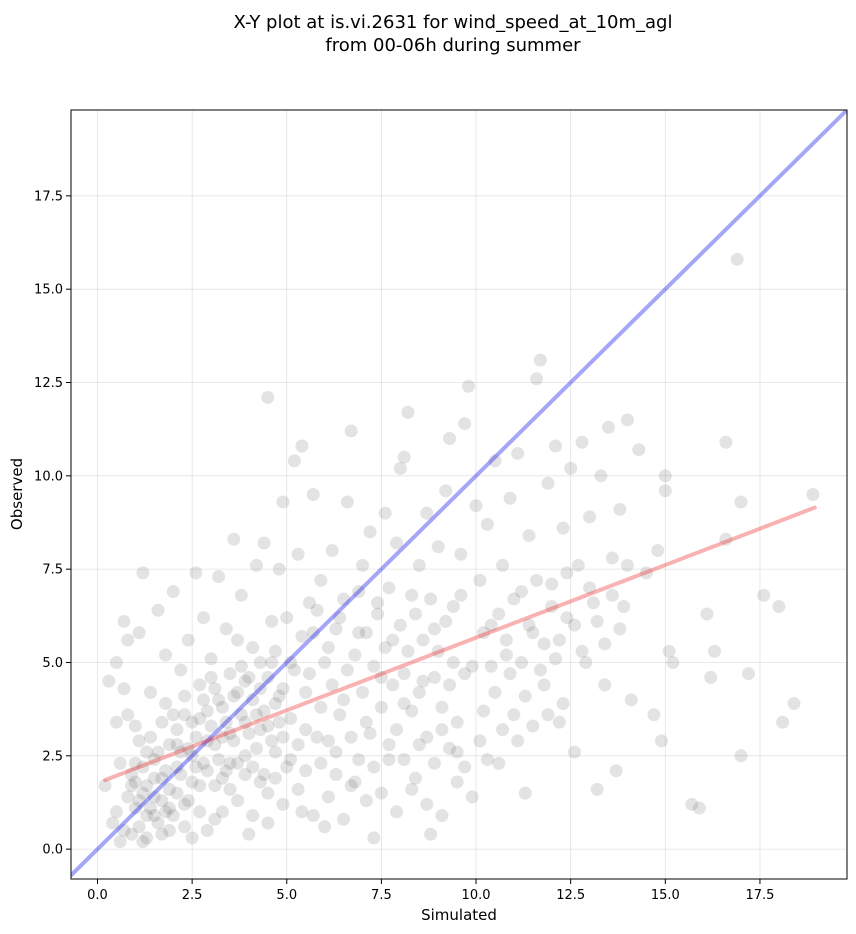 The height and width of the screenshot is (934, 856). What do you see at coordinates (52, 523) in the screenshot?
I see `y-axis-ticks: 0.0 2.5 5.0 7.5 10.0 12.5 15.0 17.5` at bounding box center [52, 523].